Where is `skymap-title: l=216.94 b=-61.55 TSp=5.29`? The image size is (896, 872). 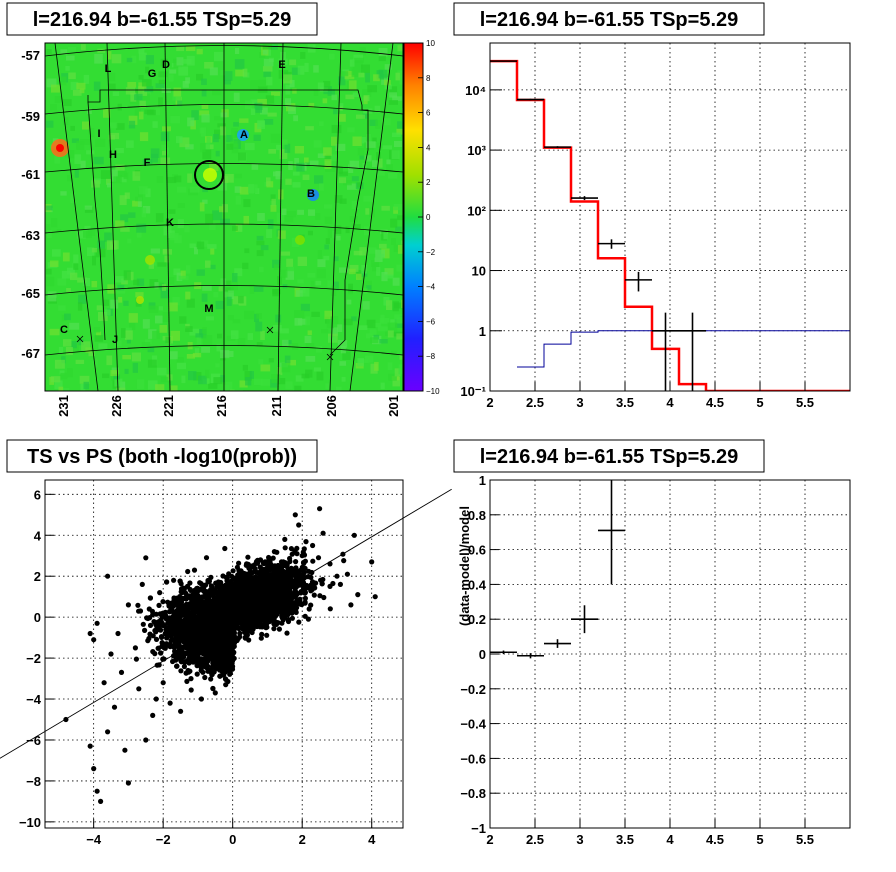 skymap-title: l=216.94 b=-61.55 TSp=5.29 is located at coordinates (162, 20).